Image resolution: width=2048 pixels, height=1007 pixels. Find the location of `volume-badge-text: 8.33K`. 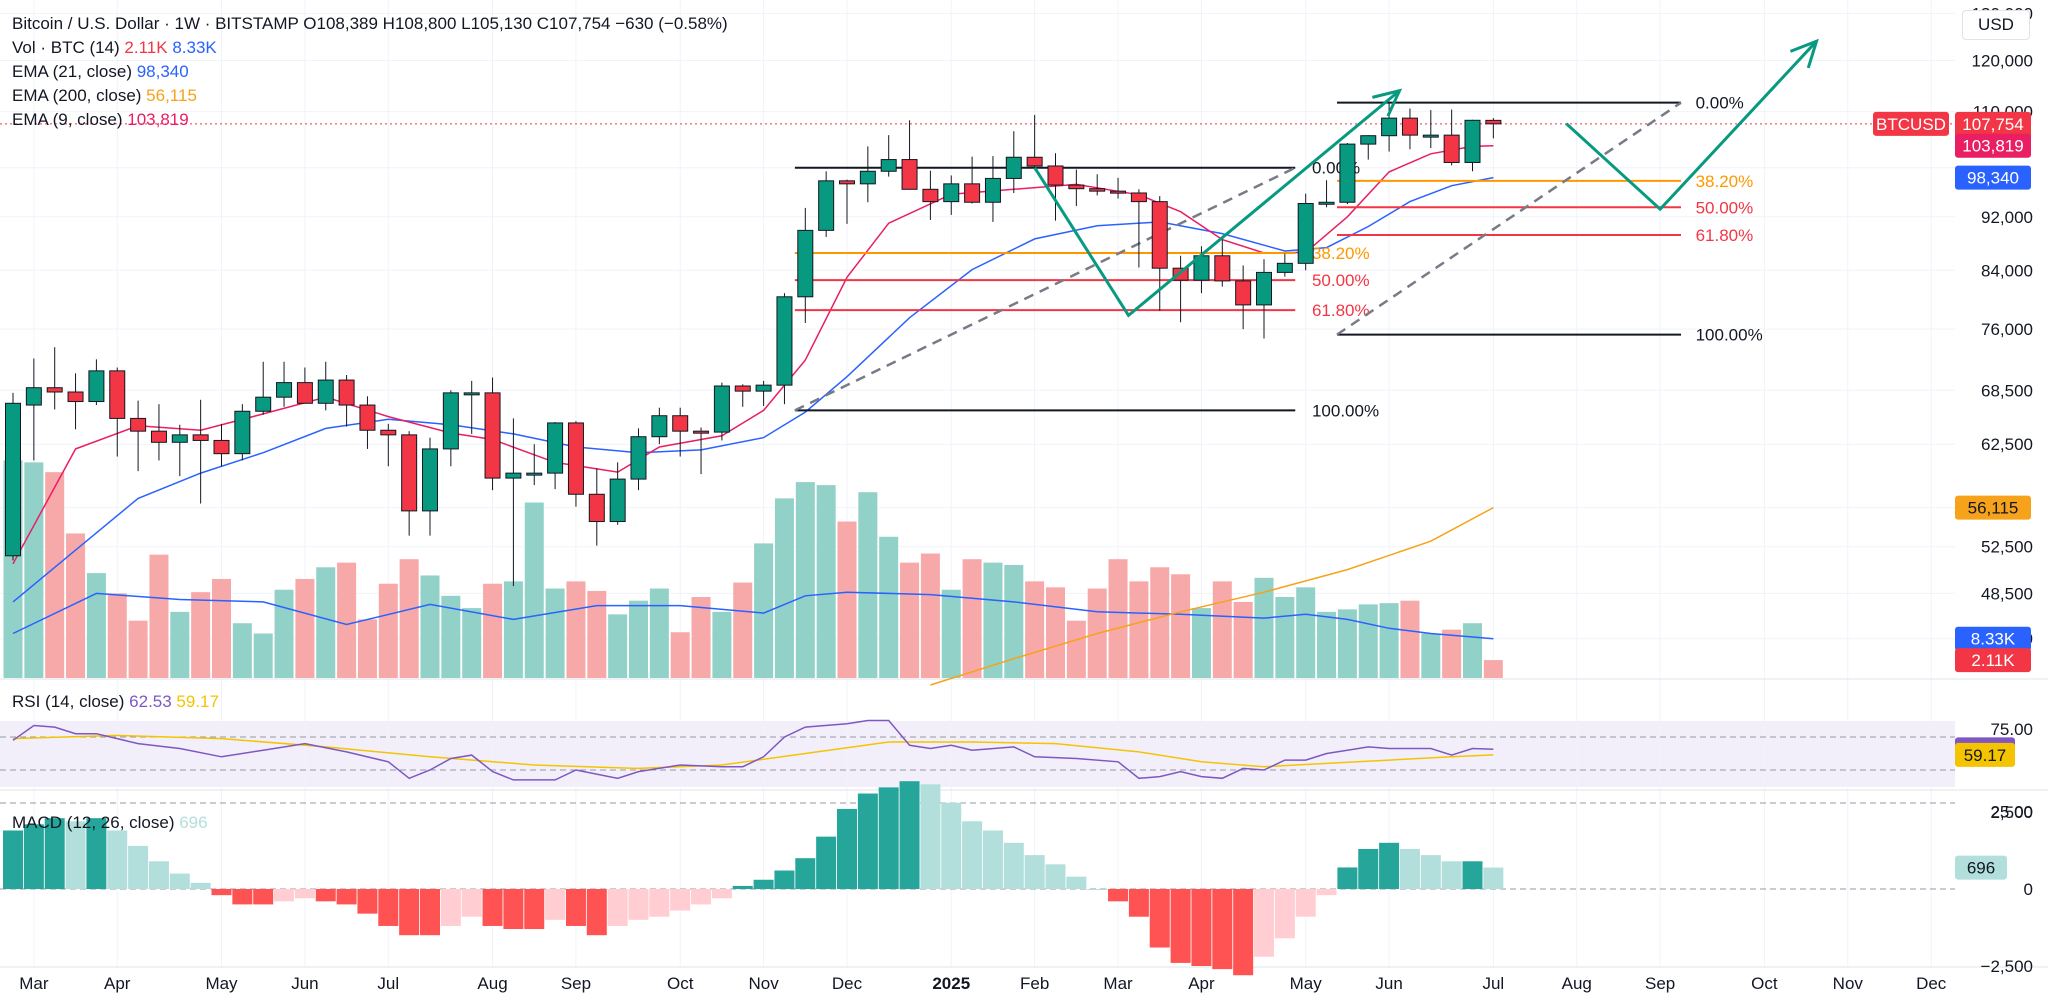

volume-badge-text: 8.33K is located at coordinates (1993, 639).